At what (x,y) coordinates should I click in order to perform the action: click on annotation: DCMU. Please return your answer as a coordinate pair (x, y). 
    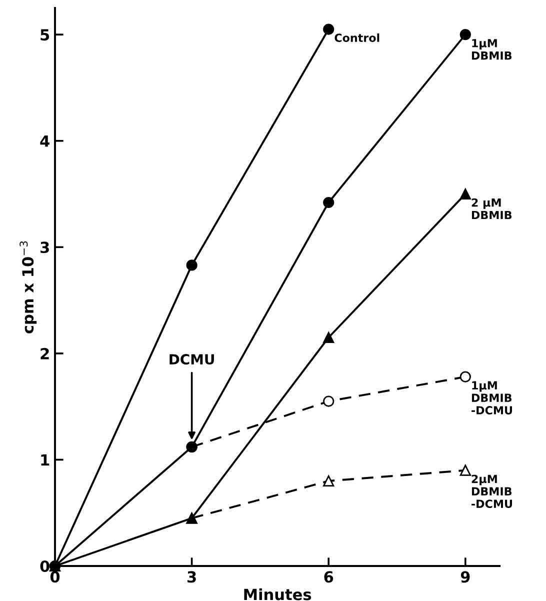
    Looking at the image, I should click on (192, 359).